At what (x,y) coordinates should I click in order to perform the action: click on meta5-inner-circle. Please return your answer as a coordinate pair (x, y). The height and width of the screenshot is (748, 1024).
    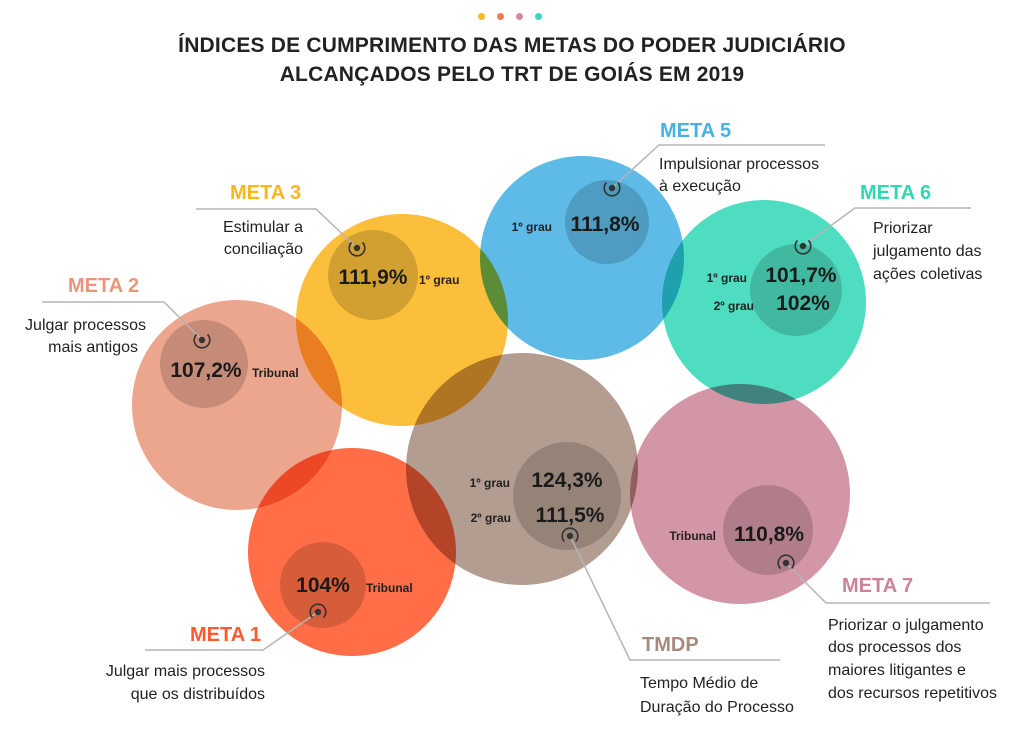
    Looking at the image, I should click on (607, 222).